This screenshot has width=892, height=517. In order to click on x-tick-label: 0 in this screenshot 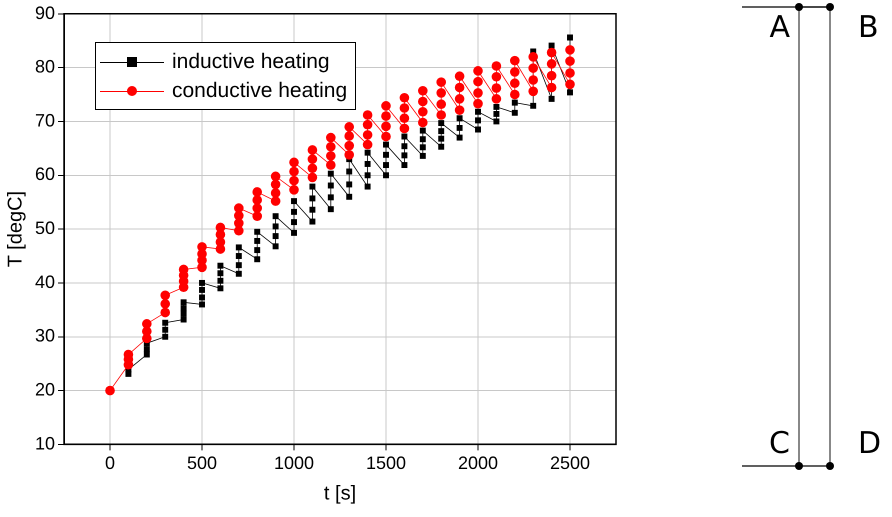, I will do `click(110, 463)`.